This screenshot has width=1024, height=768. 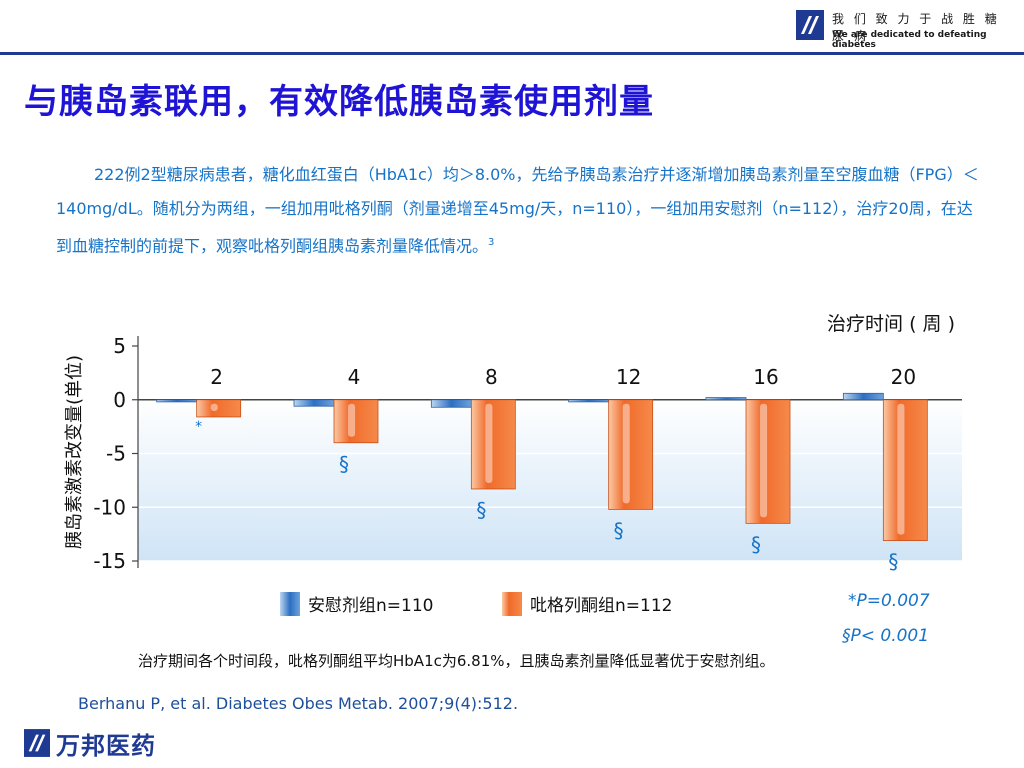 What do you see at coordinates (909, 40) in the screenshot?
I see `slogan-en: We are dedicated to defeating diabetes` at bounding box center [909, 40].